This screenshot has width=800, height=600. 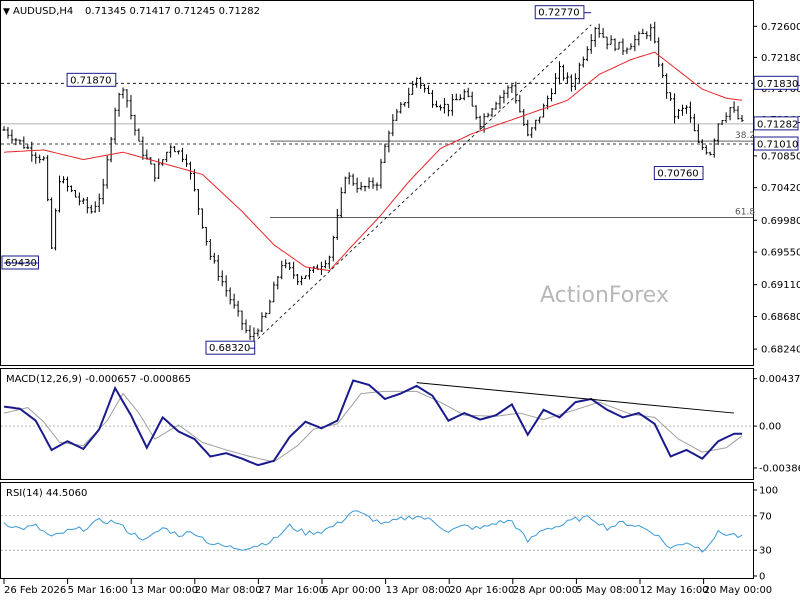 I want to click on price-tick-label: 0.68680, so click(x=780, y=317).